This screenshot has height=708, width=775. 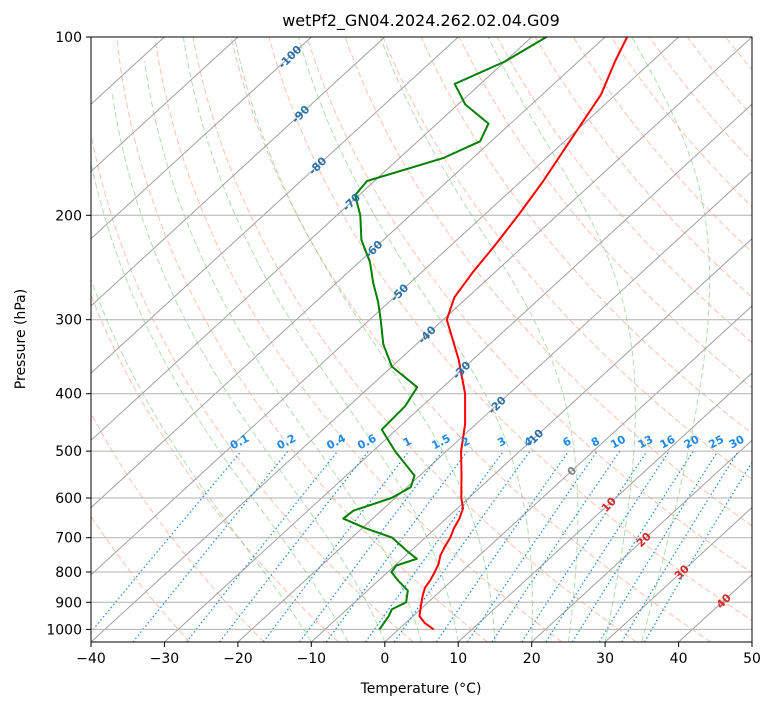 What do you see at coordinates (407, 441) in the screenshot?
I see `mixing-ratio-label: 1` at bounding box center [407, 441].